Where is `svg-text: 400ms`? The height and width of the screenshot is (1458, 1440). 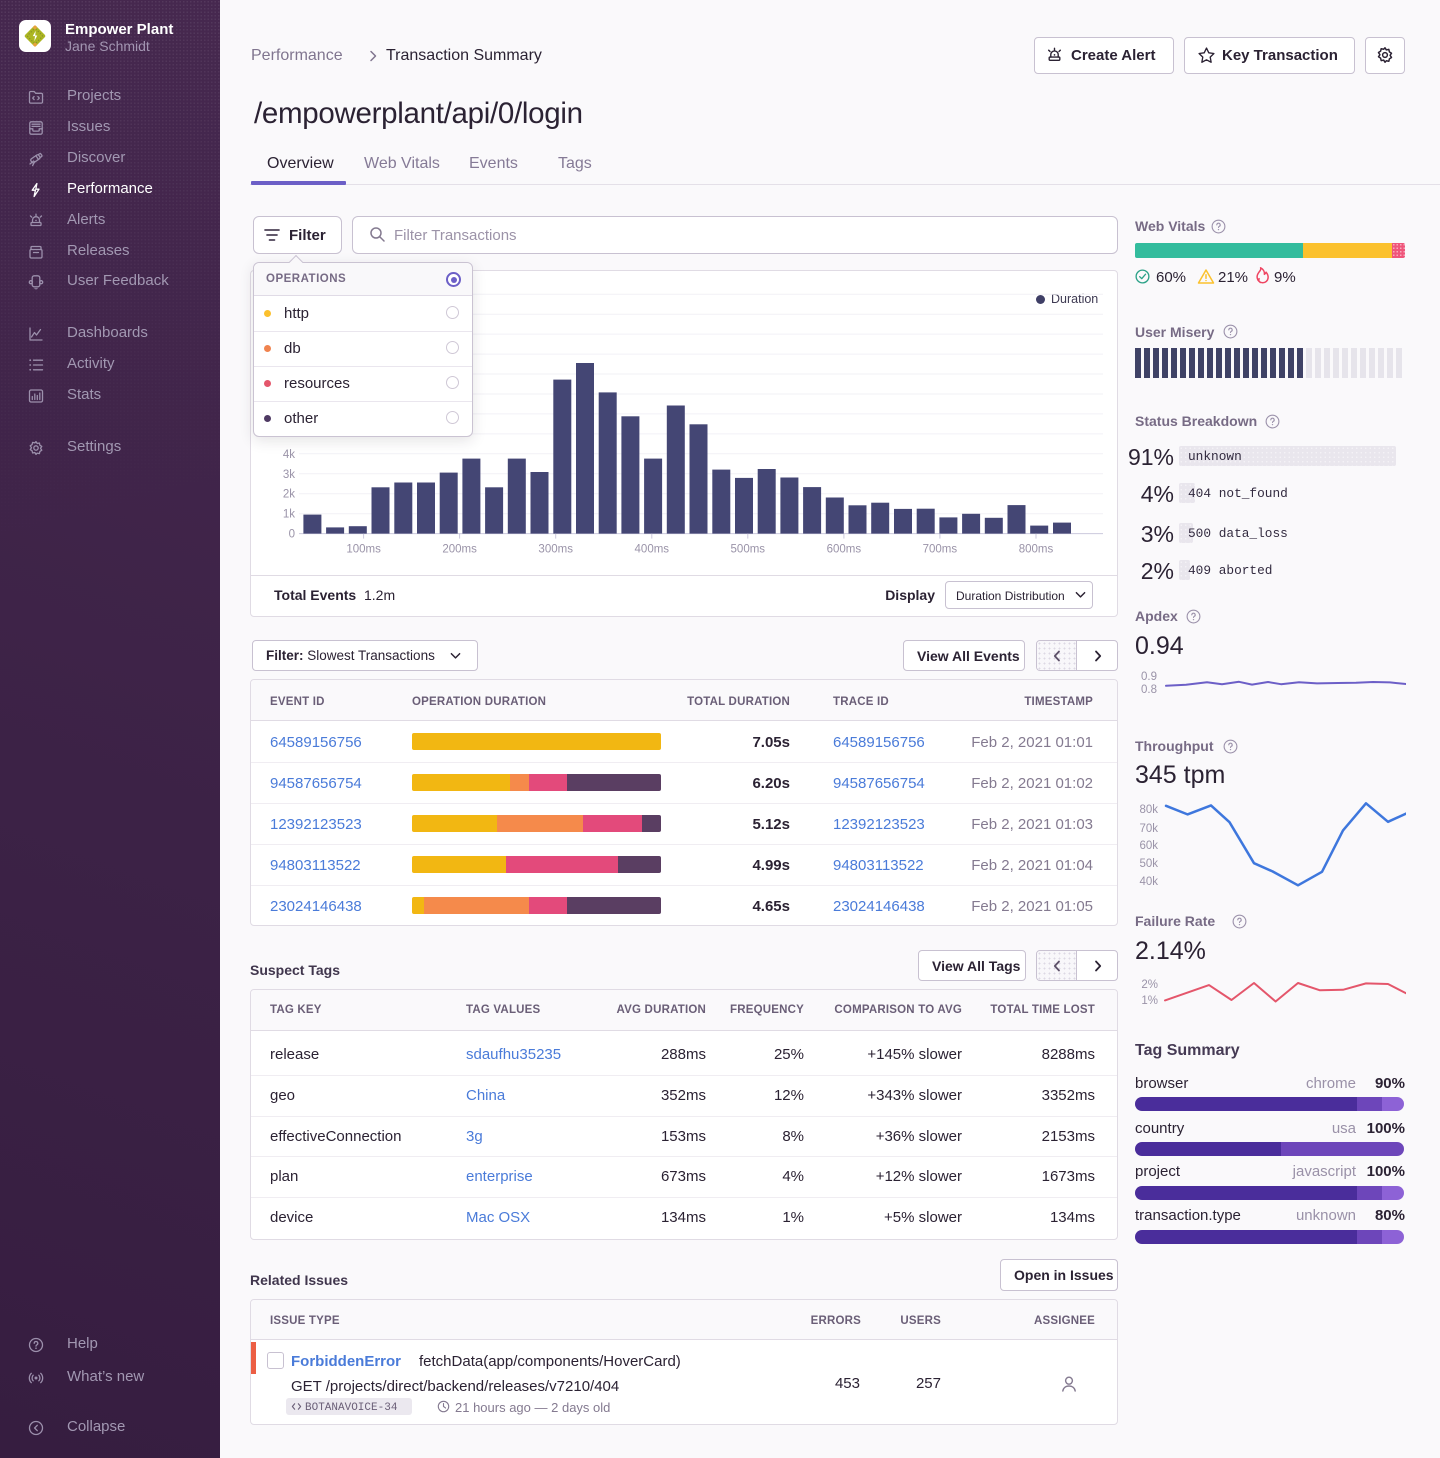
svg-text: 400ms is located at coordinates (652, 550).